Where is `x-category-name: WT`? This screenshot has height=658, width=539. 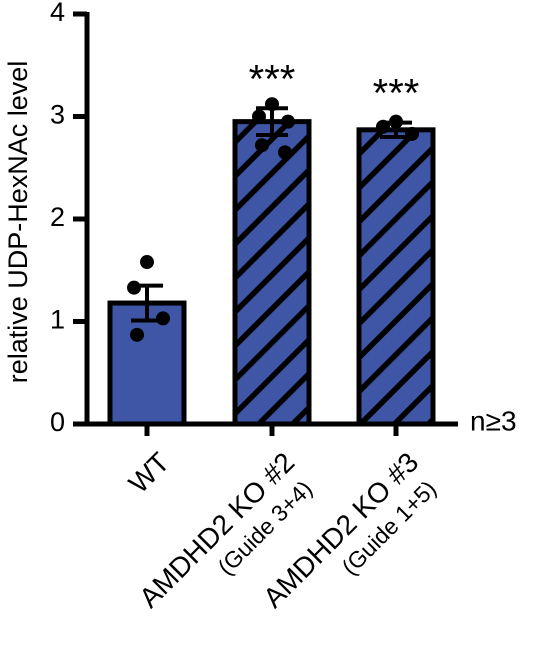 x-category-name: WT is located at coordinates (149, 472).